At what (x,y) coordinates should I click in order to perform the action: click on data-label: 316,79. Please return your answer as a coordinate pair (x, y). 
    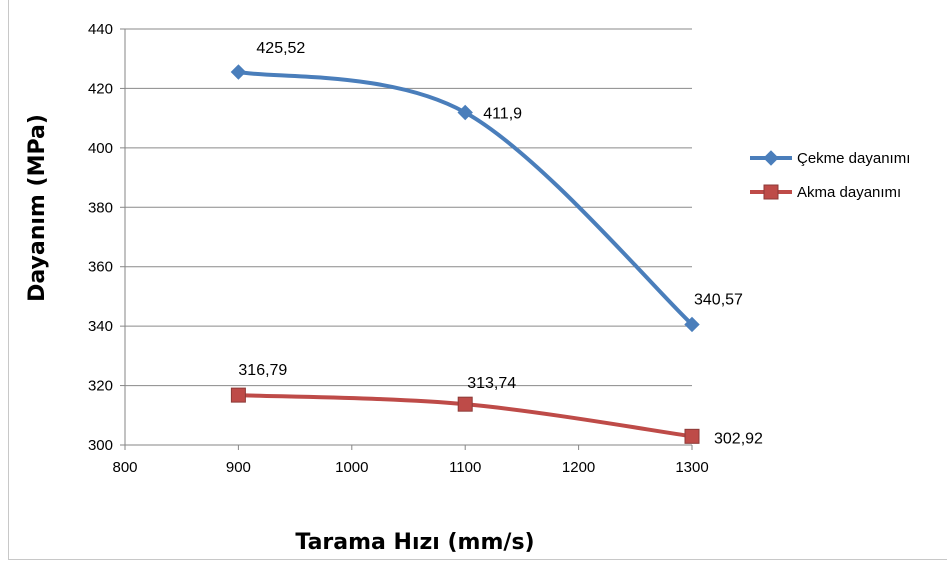
    Looking at the image, I should click on (262, 370).